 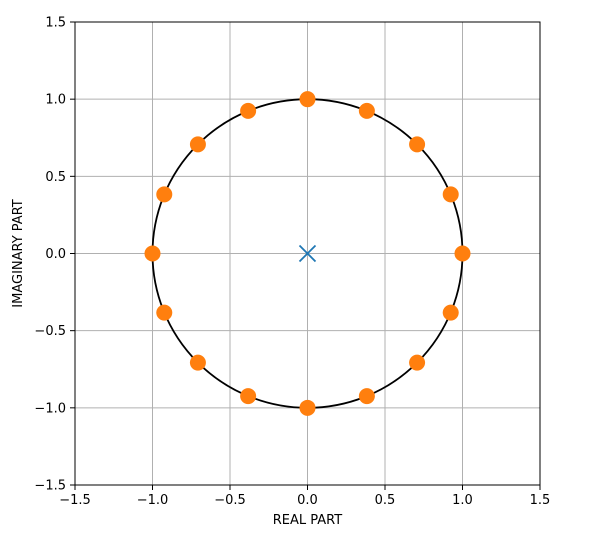 What do you see at coordinates (55, 177) in the screenshot?
I see `y-tick-label: 0.5` at bounding box center [55, 177].